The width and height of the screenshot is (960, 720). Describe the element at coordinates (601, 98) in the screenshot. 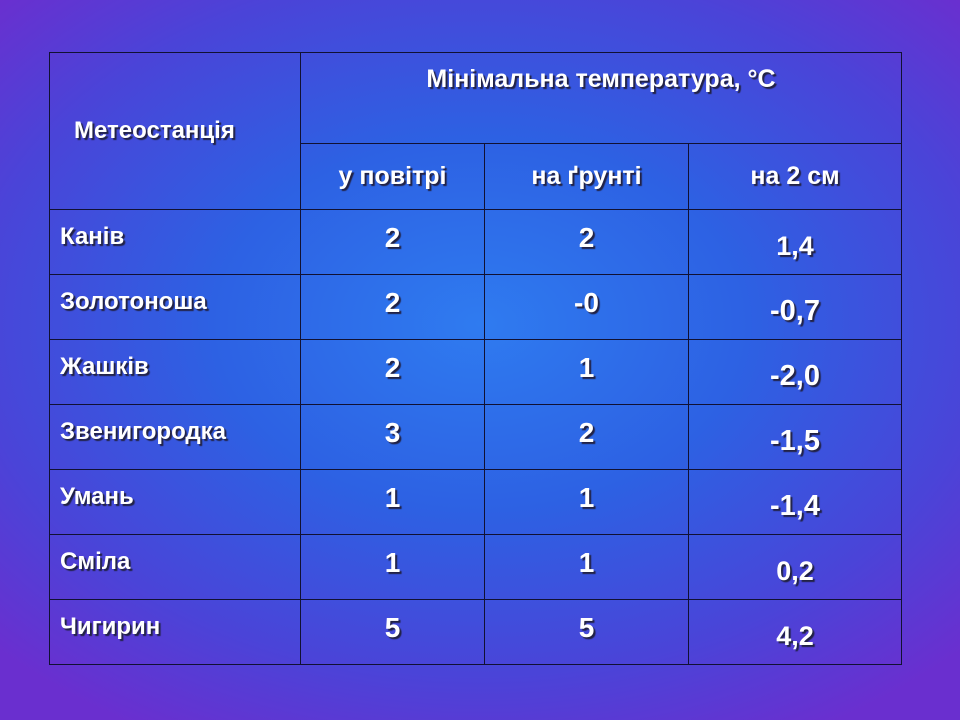

I see `min-temperature-header: Мінімальна температура, °С` at that location.